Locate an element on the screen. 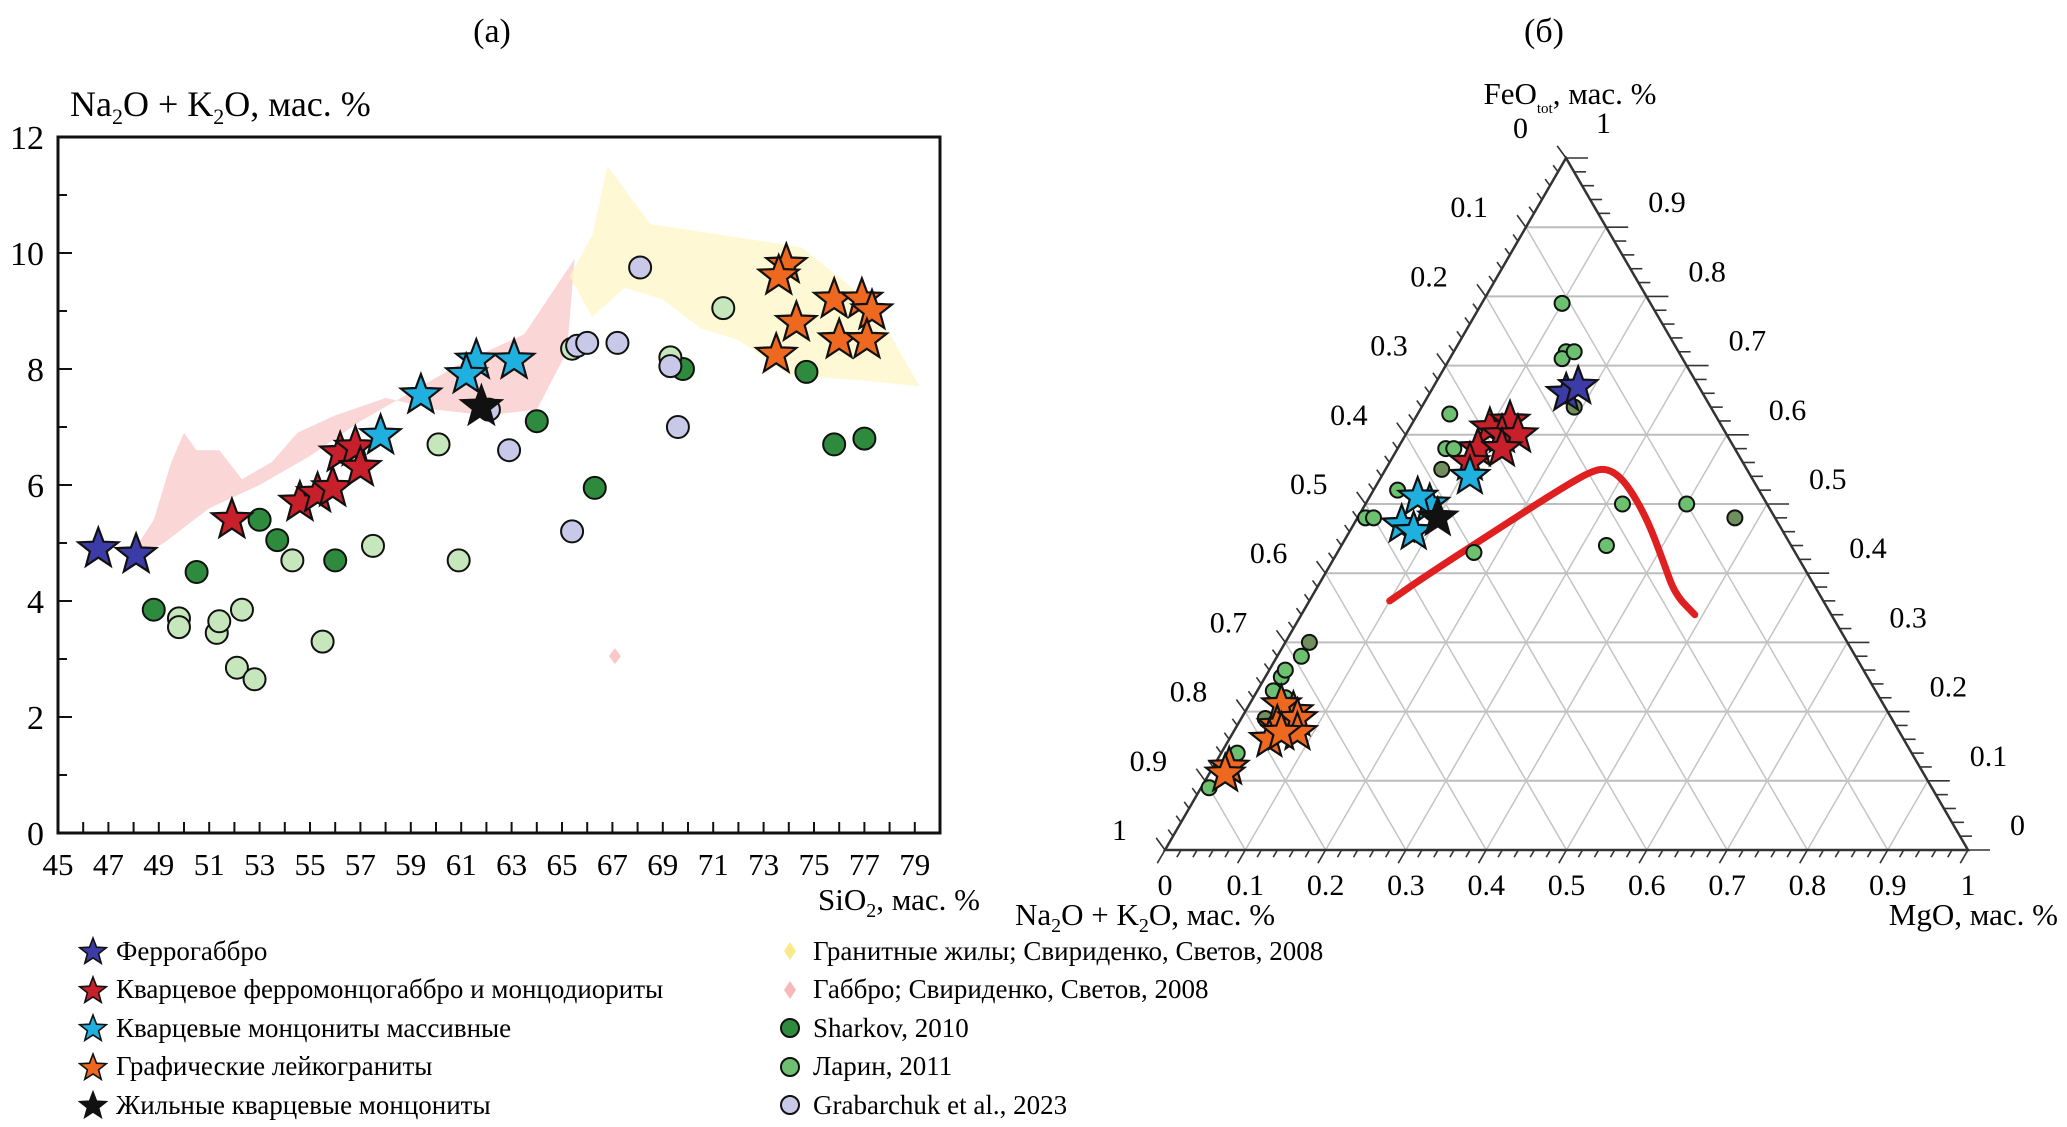 This screenshot has width=2067, height=1127. bottom-tick-label: 0.7 is located at coordinates (1727, 885).